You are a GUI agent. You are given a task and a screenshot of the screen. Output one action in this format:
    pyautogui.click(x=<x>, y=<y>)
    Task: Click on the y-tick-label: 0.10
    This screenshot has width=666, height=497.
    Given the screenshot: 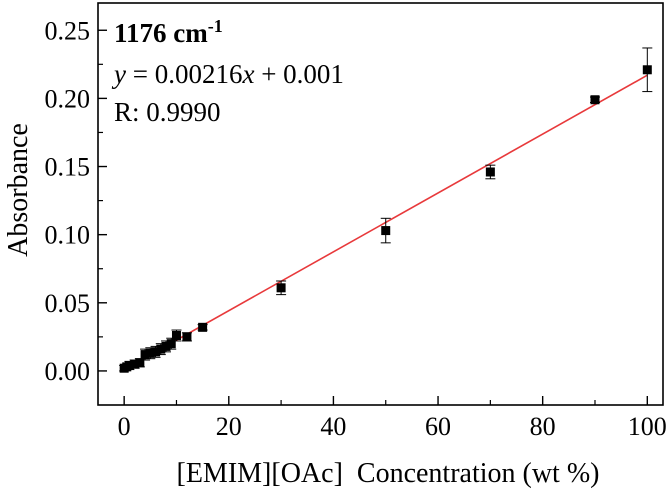 What is the action you would take?
    pyautogui.click(x=68, y=235)
    